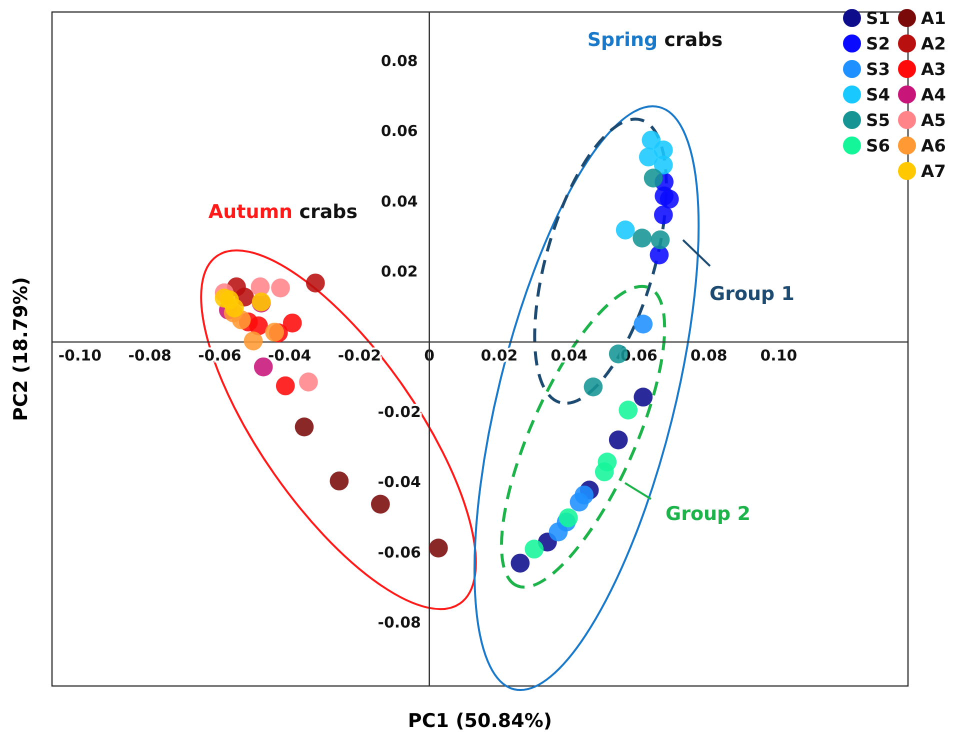 Image resolution: width=965 pixels, height=742 pixels. What do you see at coordinates (933, 19) in the screenshot?
I see `legend-label: A1` at bounding box center [933, 19].